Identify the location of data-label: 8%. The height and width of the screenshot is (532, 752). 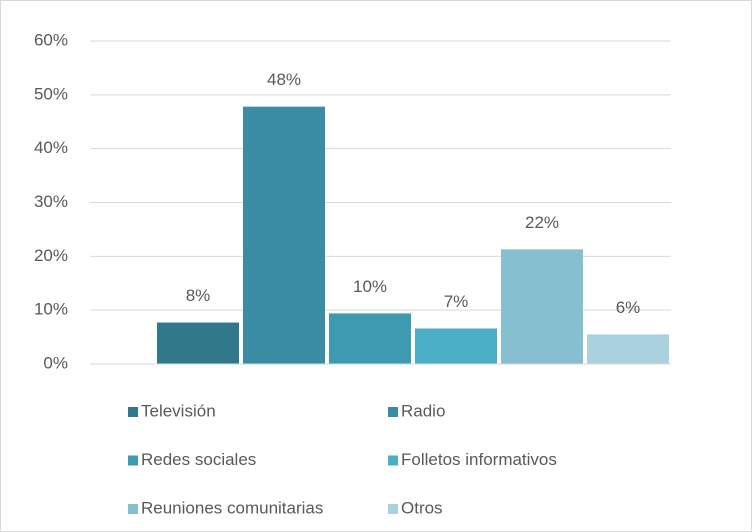
(198, 295).